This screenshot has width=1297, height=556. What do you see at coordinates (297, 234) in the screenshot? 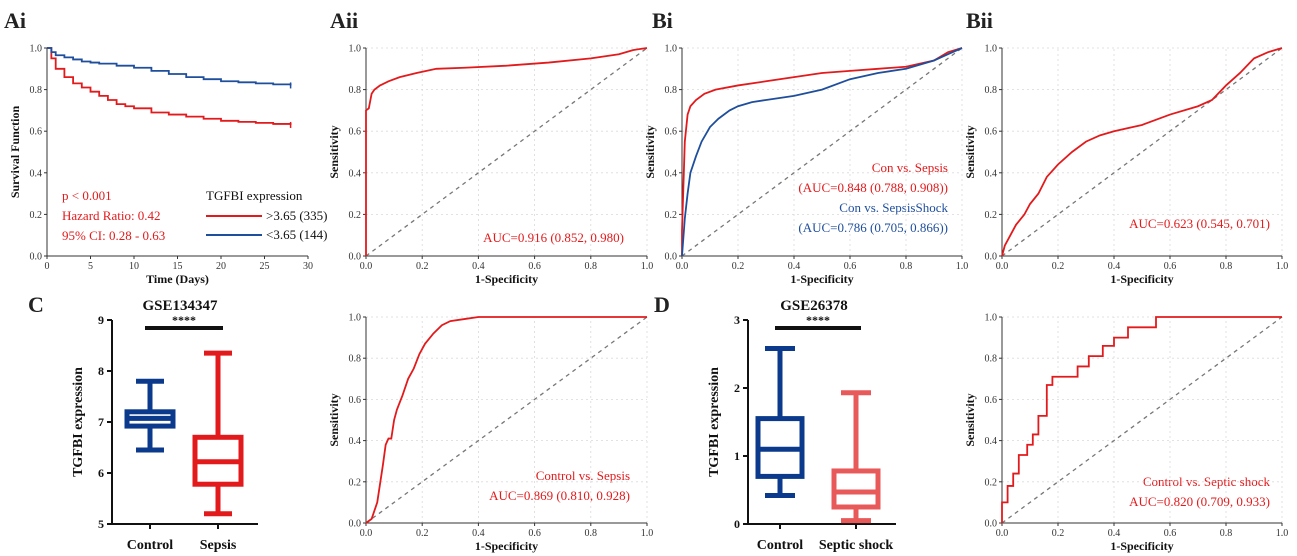
I see `ai-legend-low: <3.65 (144)` at bounding box center [297, 234].